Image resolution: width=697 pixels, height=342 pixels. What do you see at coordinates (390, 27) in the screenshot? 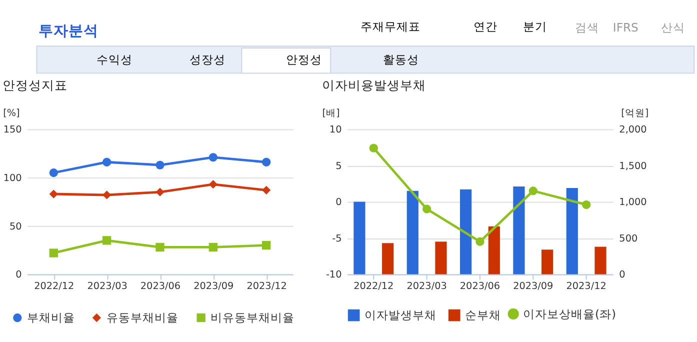
I see `text: 주재무제표` at bounding box center [390, 27].